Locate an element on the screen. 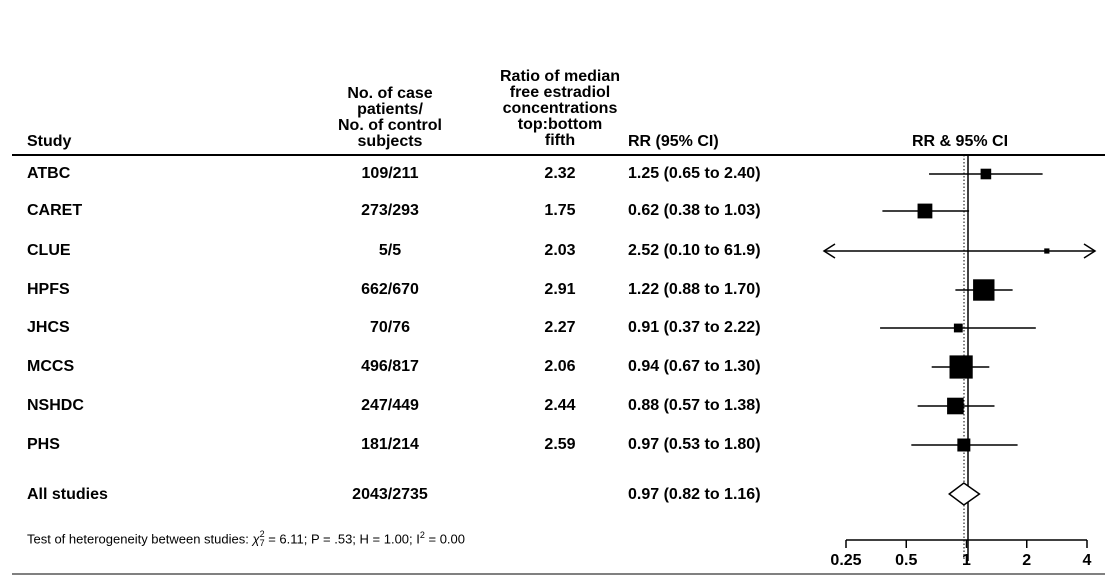 The width and height of the screenshot is (1113, 581). study-name: NSHDC is located at coordinates (55, 405).